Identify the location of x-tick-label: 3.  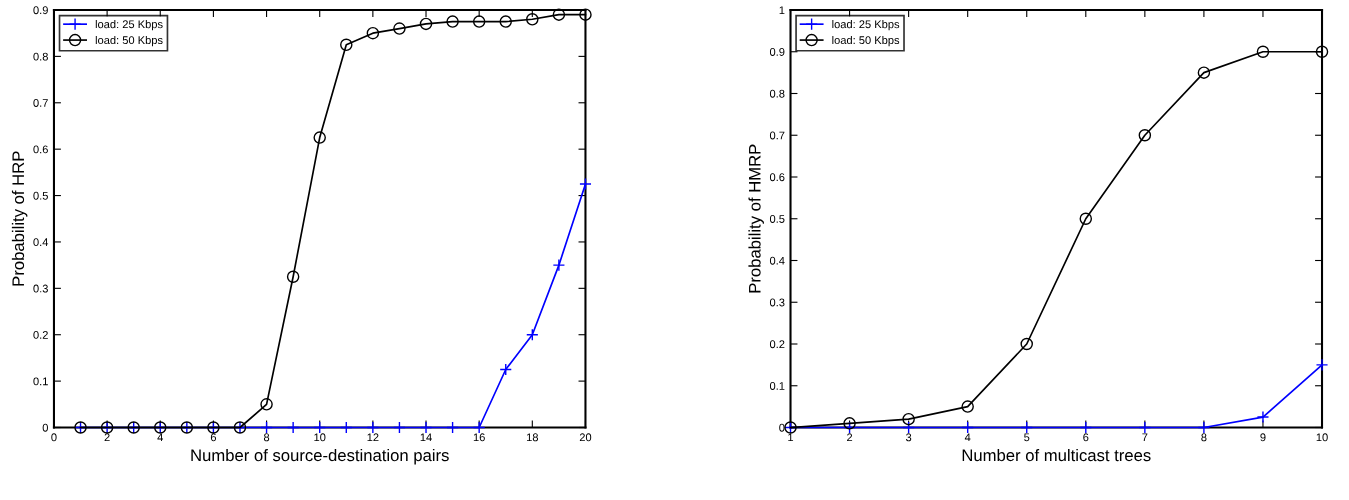
(908, 437).